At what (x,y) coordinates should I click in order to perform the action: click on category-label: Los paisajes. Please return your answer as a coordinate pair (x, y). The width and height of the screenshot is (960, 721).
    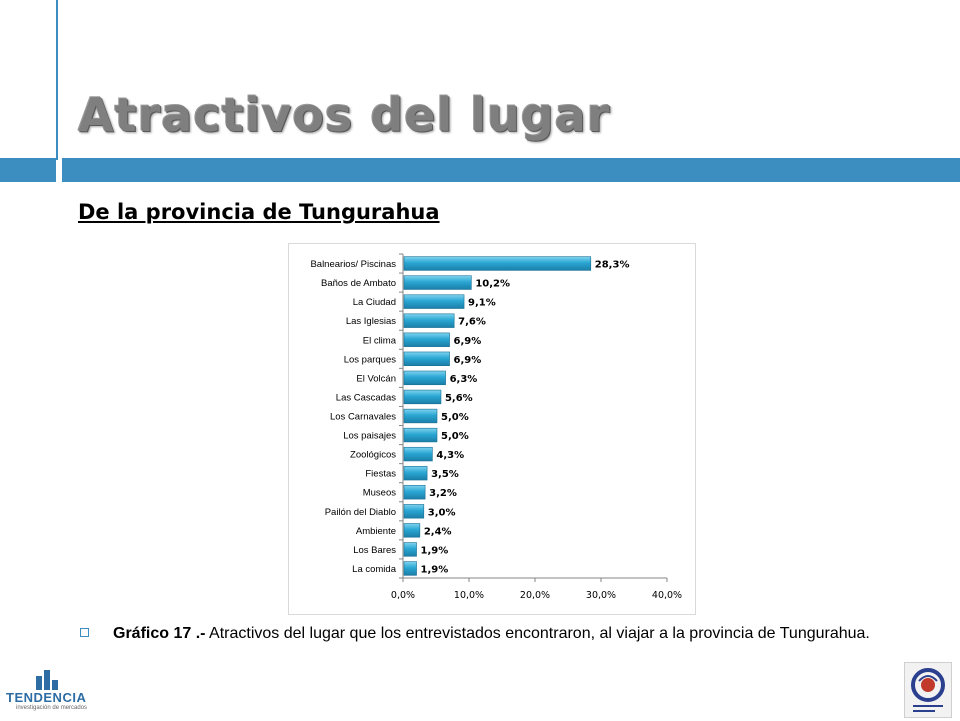
    Looking at the image, I should click on (369, 436).